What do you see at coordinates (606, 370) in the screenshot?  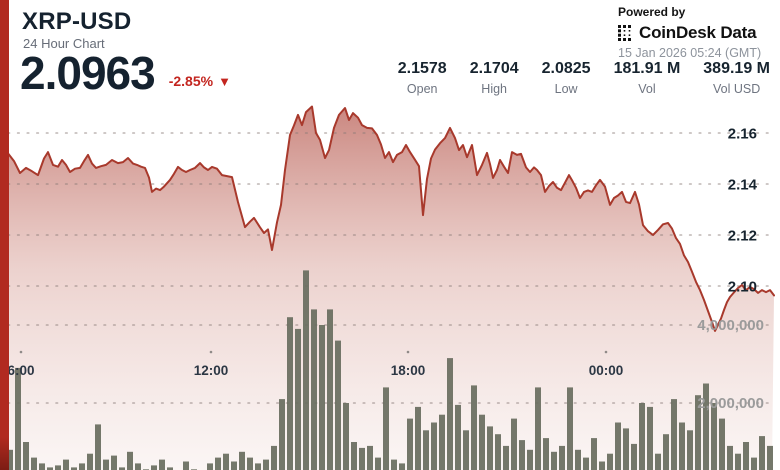 I see `time-axis-label: 00:00` at bounding box center [606, 370].